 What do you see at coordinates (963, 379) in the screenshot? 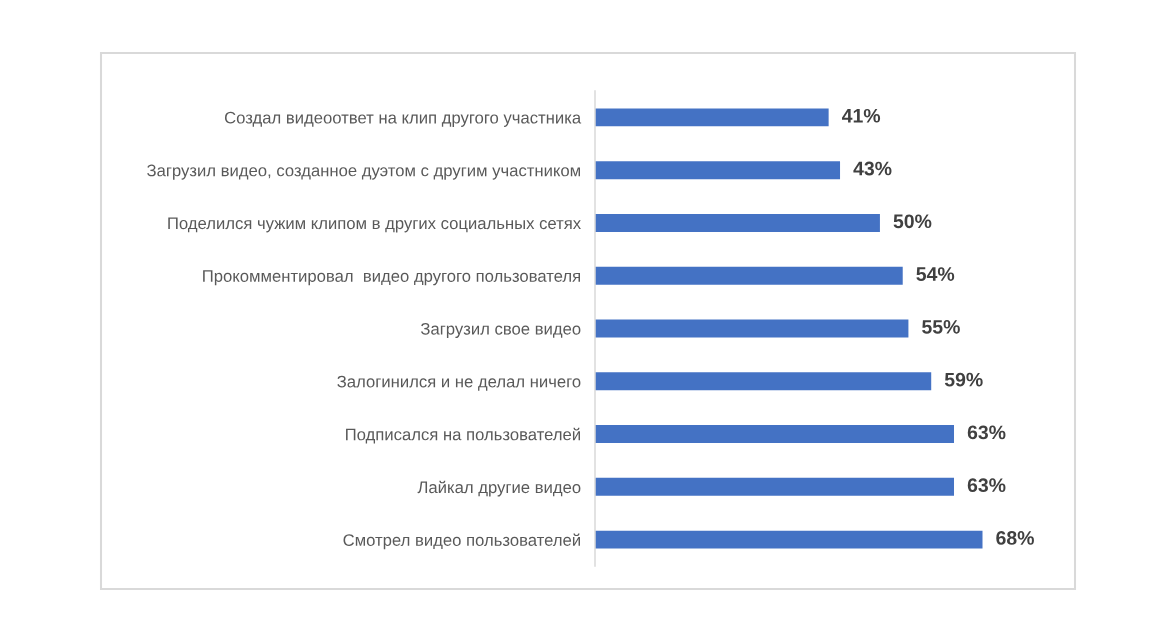
I see `data-label: 59%` at bounding box center [963, 379].